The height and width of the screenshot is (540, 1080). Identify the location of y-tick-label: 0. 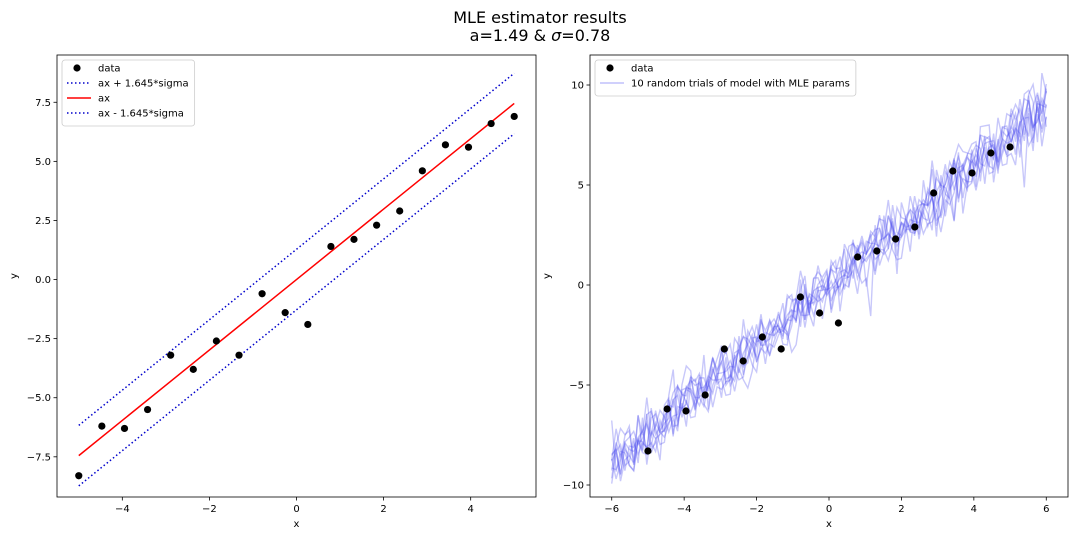
(581, 286).